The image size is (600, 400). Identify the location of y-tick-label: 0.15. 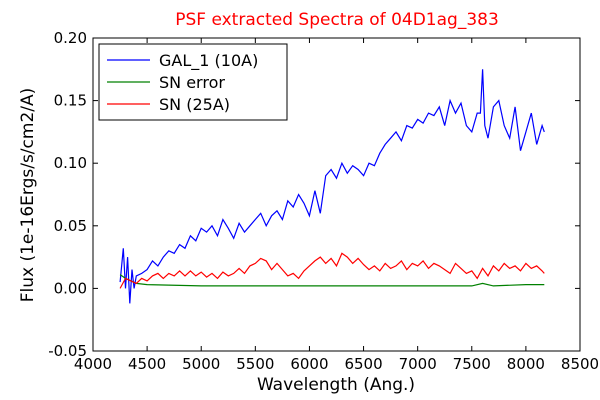
(70, 101).